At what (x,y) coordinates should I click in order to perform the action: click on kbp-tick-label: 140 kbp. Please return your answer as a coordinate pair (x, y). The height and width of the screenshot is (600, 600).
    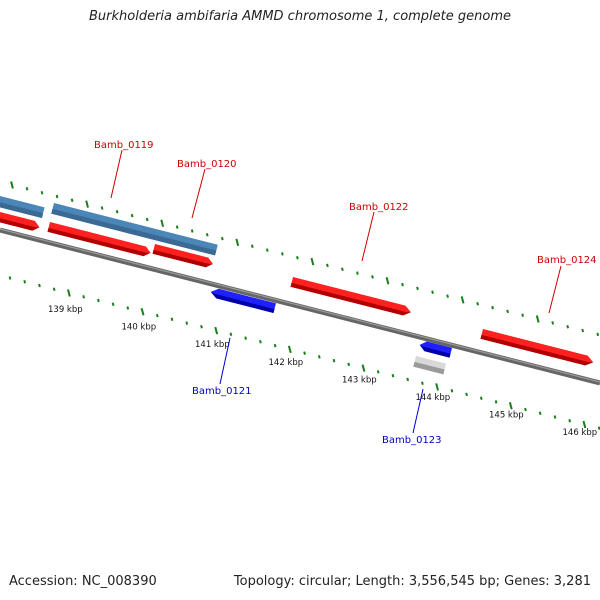
    Looking at the image, I should click on (139, 328).